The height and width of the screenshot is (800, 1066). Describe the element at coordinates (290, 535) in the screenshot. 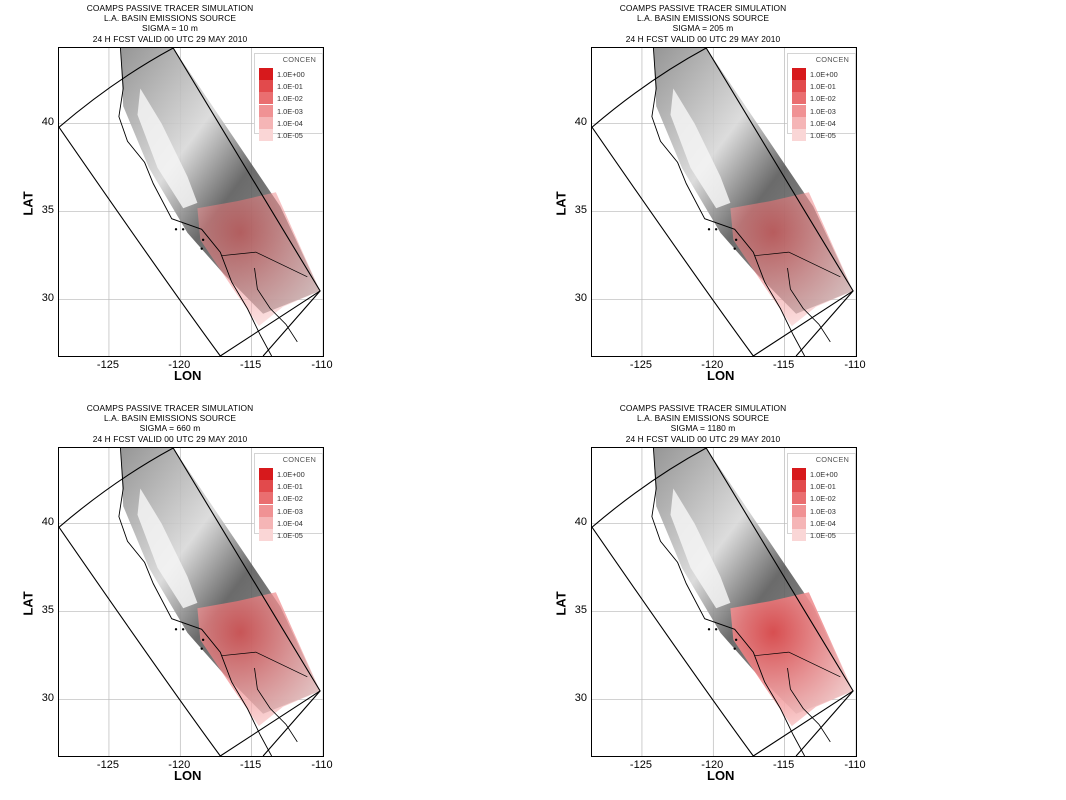

I see `legend-label: 1.0E-05` at that location.